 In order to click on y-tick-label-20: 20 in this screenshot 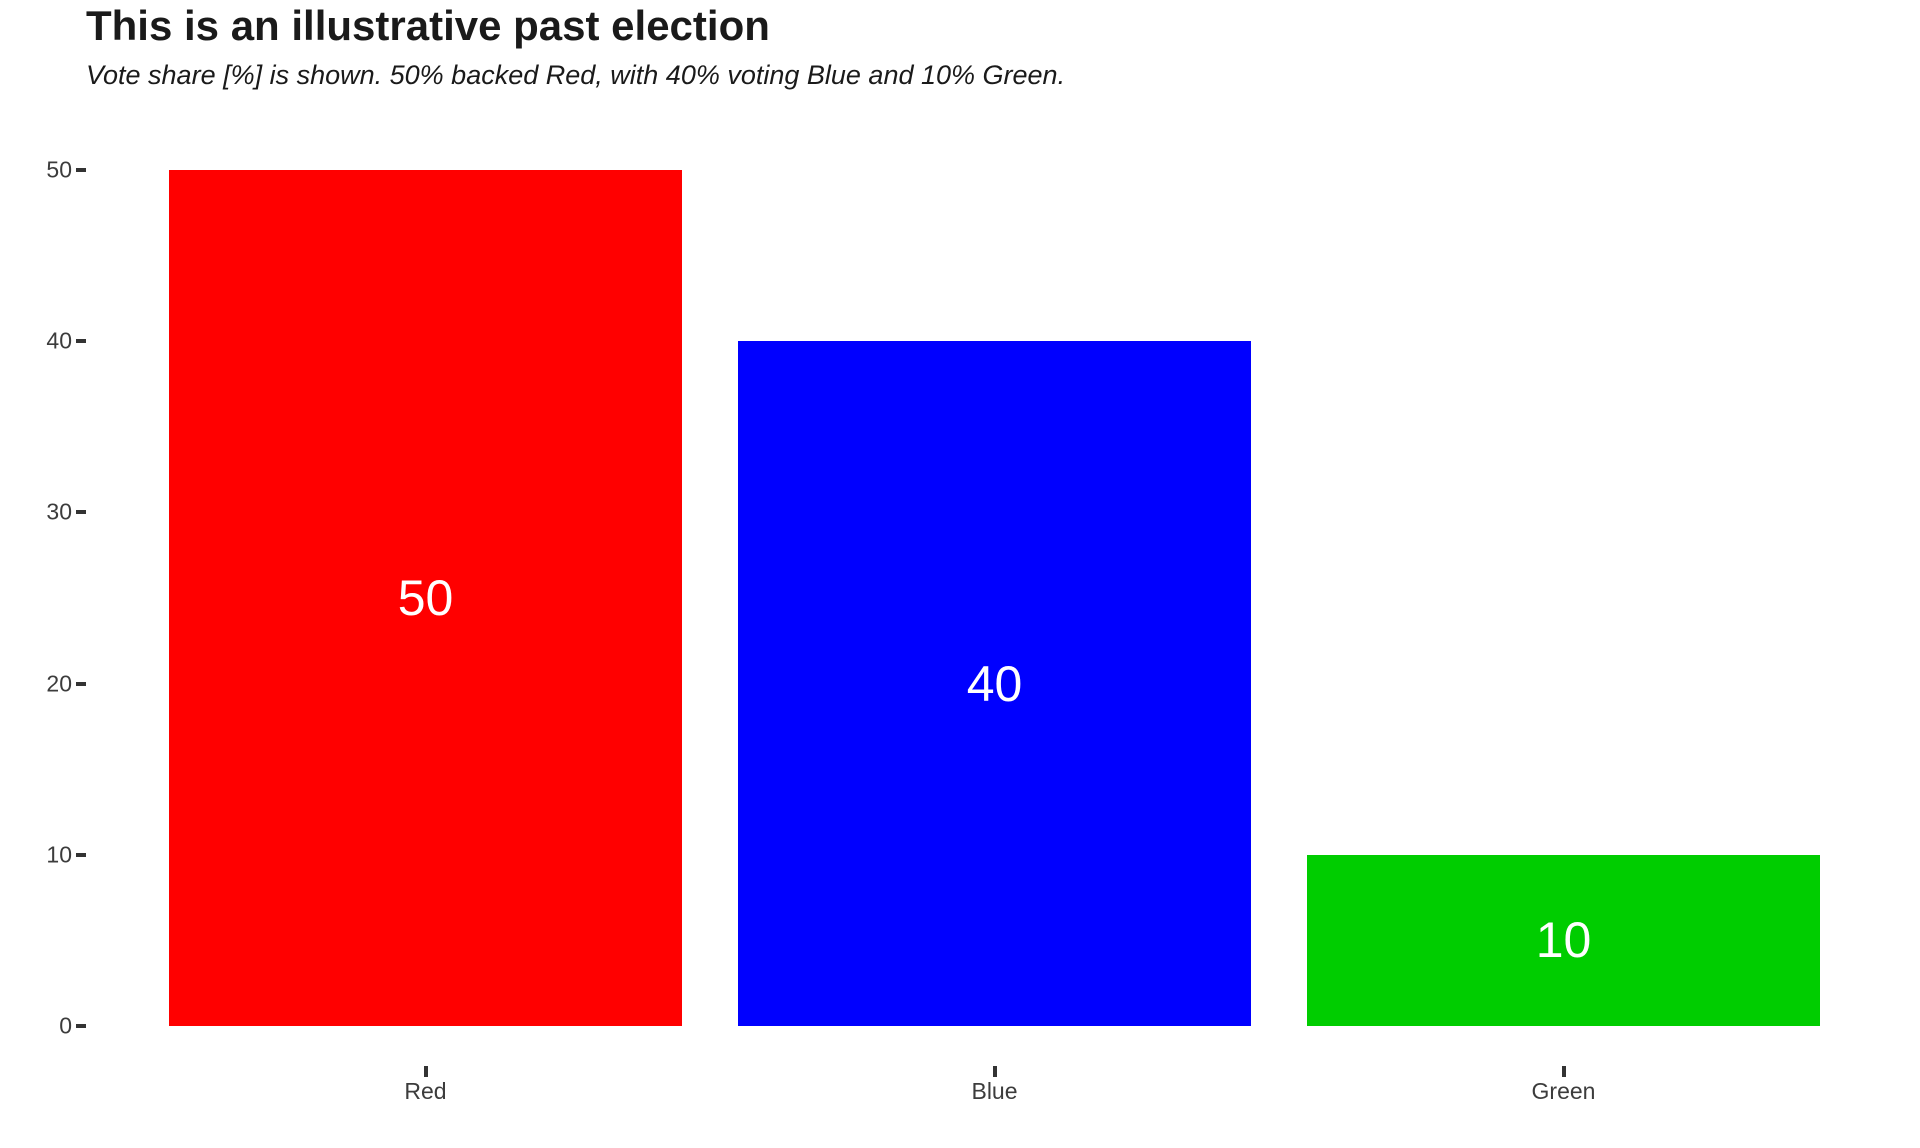, I will do `click(59, 683)`.